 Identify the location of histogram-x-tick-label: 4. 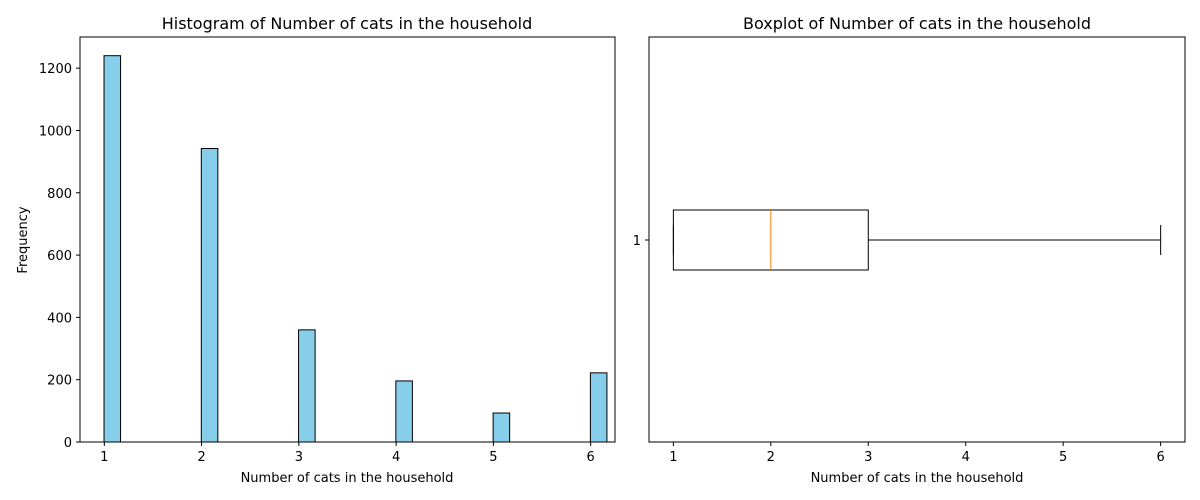
(396, 457).